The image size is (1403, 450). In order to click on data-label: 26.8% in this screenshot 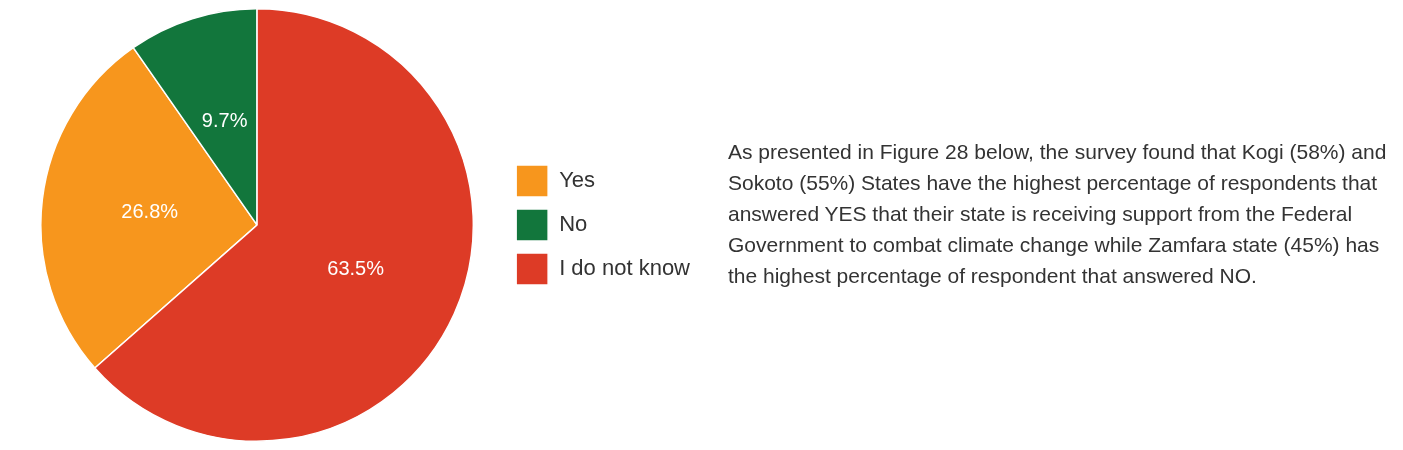, I will do `click(150, 210)`.